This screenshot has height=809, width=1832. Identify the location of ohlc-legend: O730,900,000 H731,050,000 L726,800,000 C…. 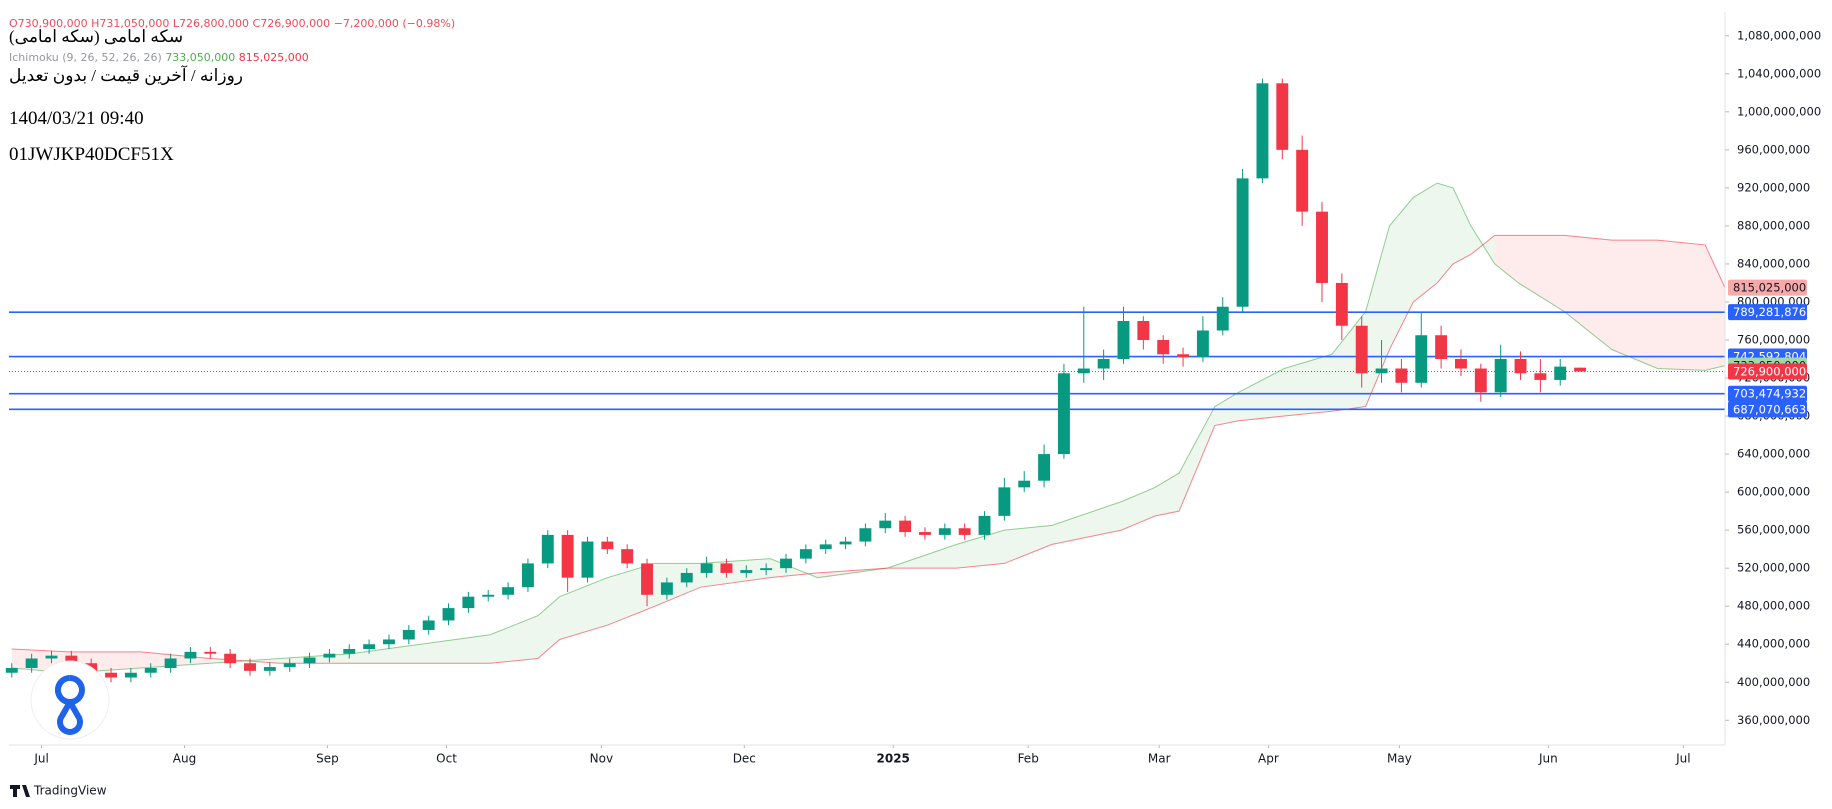
(232, 23).